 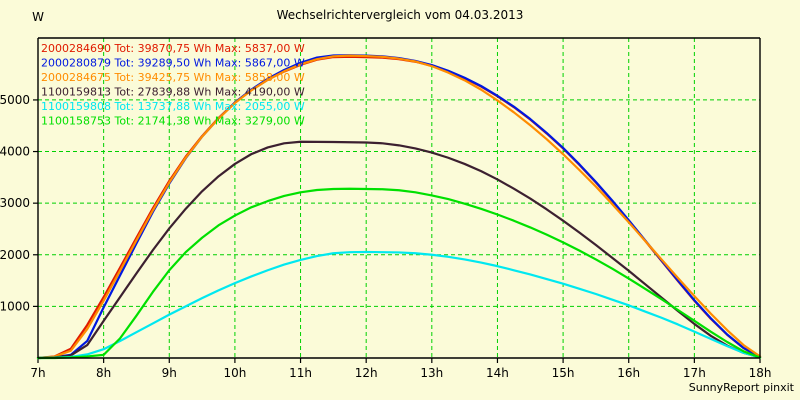 I want to click on y-tick-label: 3000, so click(x=15, y=203).